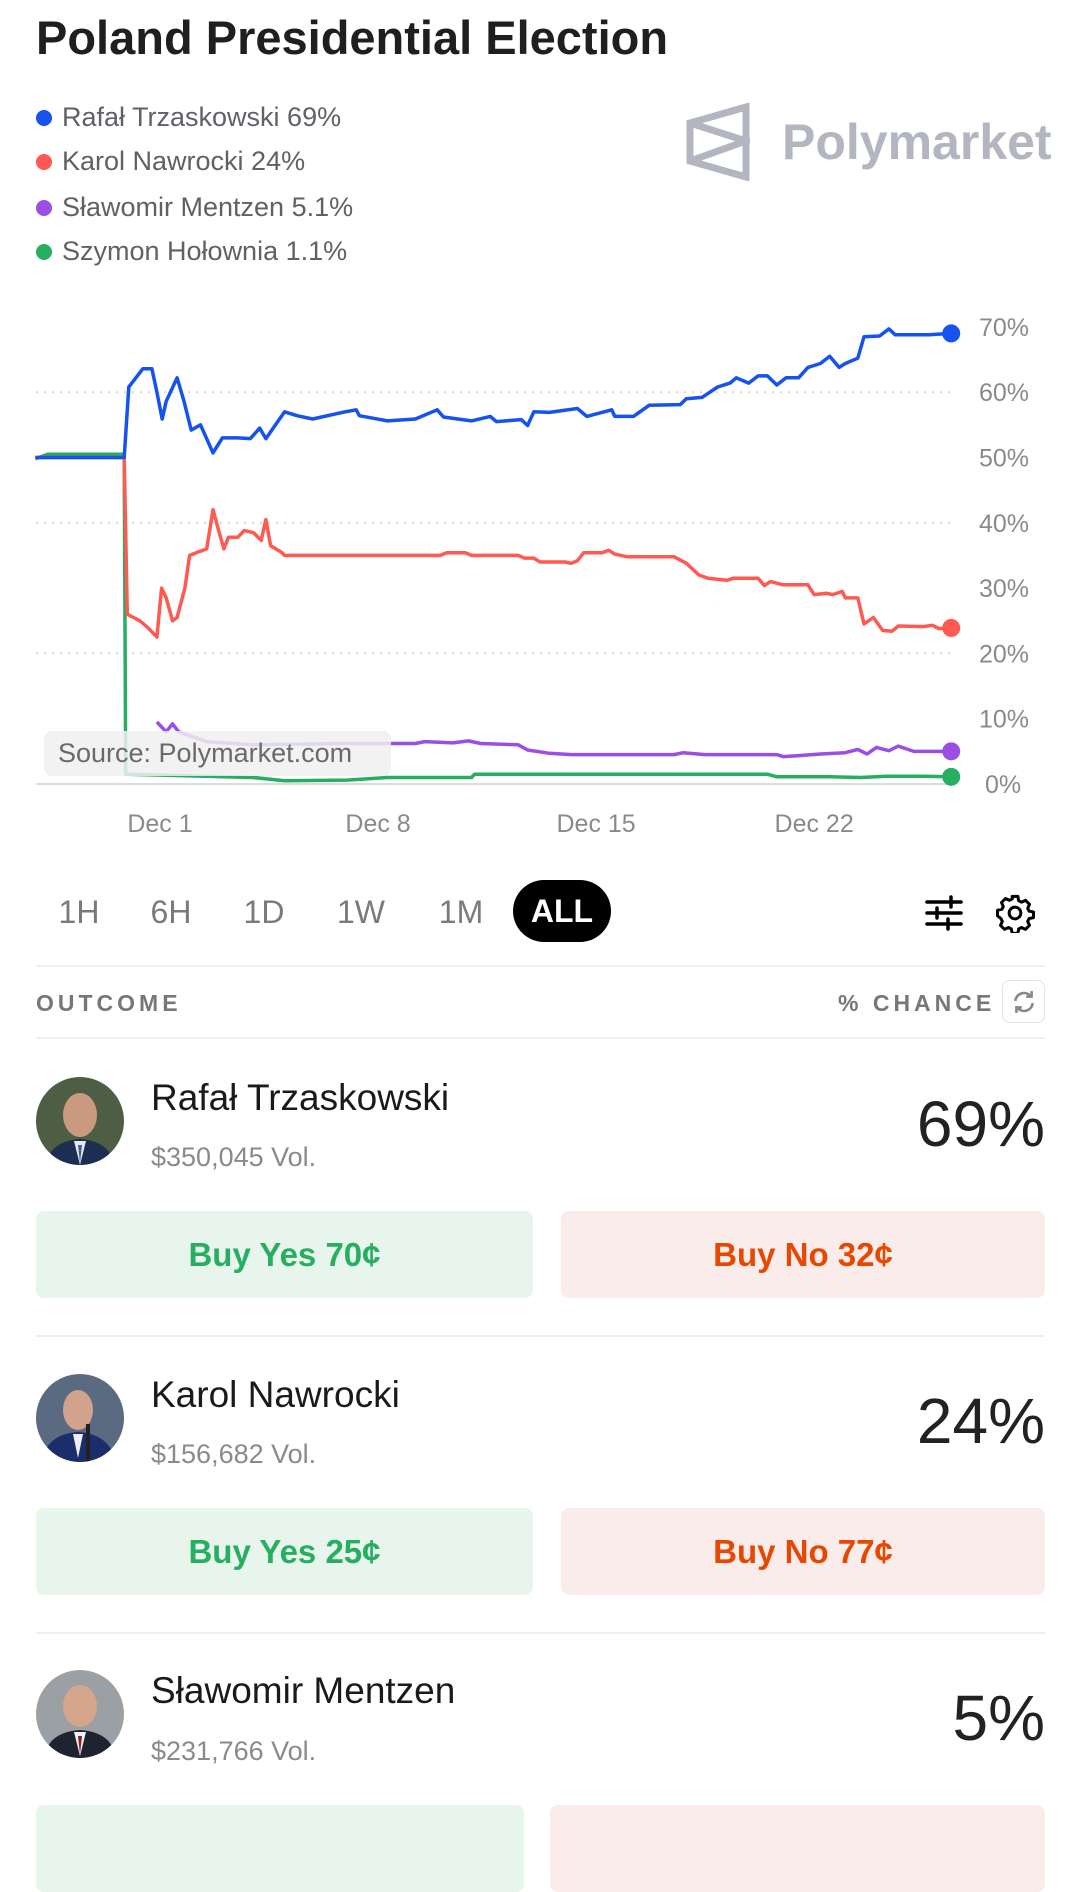 The width and height of the screenshot is (1080, 1892). Describe the element at coordinates (1004, 720) in the screenshot. I see `y-tick-label: 10%` at that location.